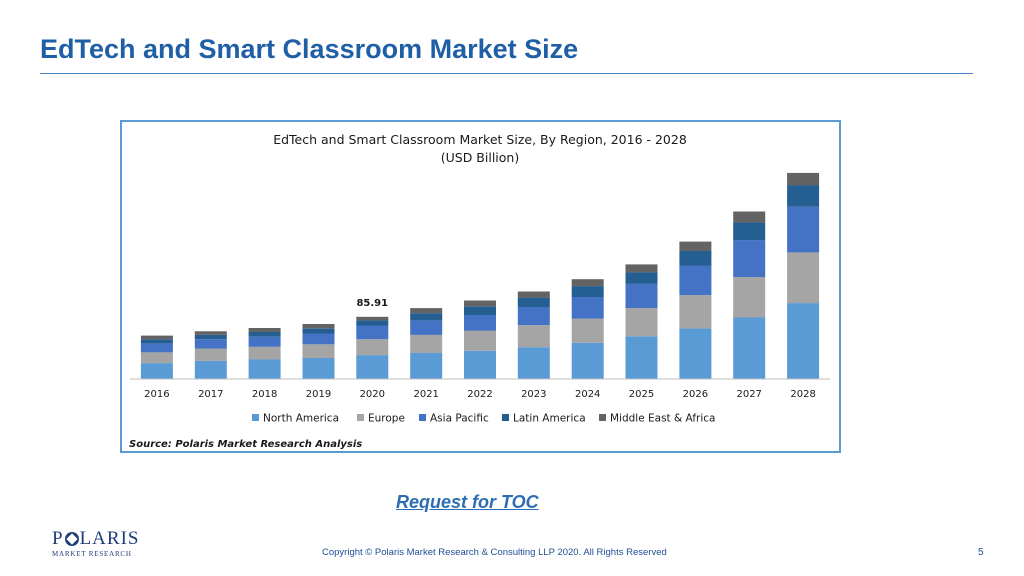  What do you see at coordinates (663, 419) in the screenshot?
I see `legend-label: Middle East & Africa` at bounding box center [663, 419].